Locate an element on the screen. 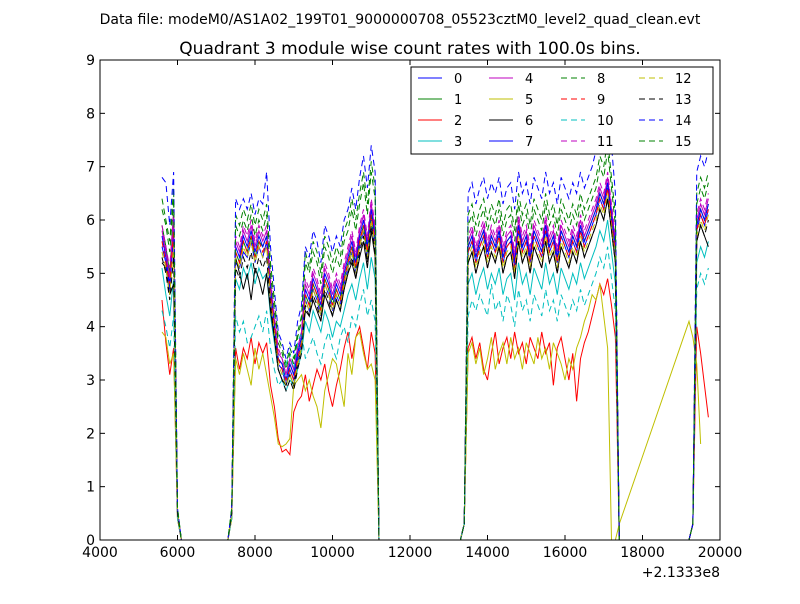  legend-label-9: 9 is located at coordinates (601, 100).